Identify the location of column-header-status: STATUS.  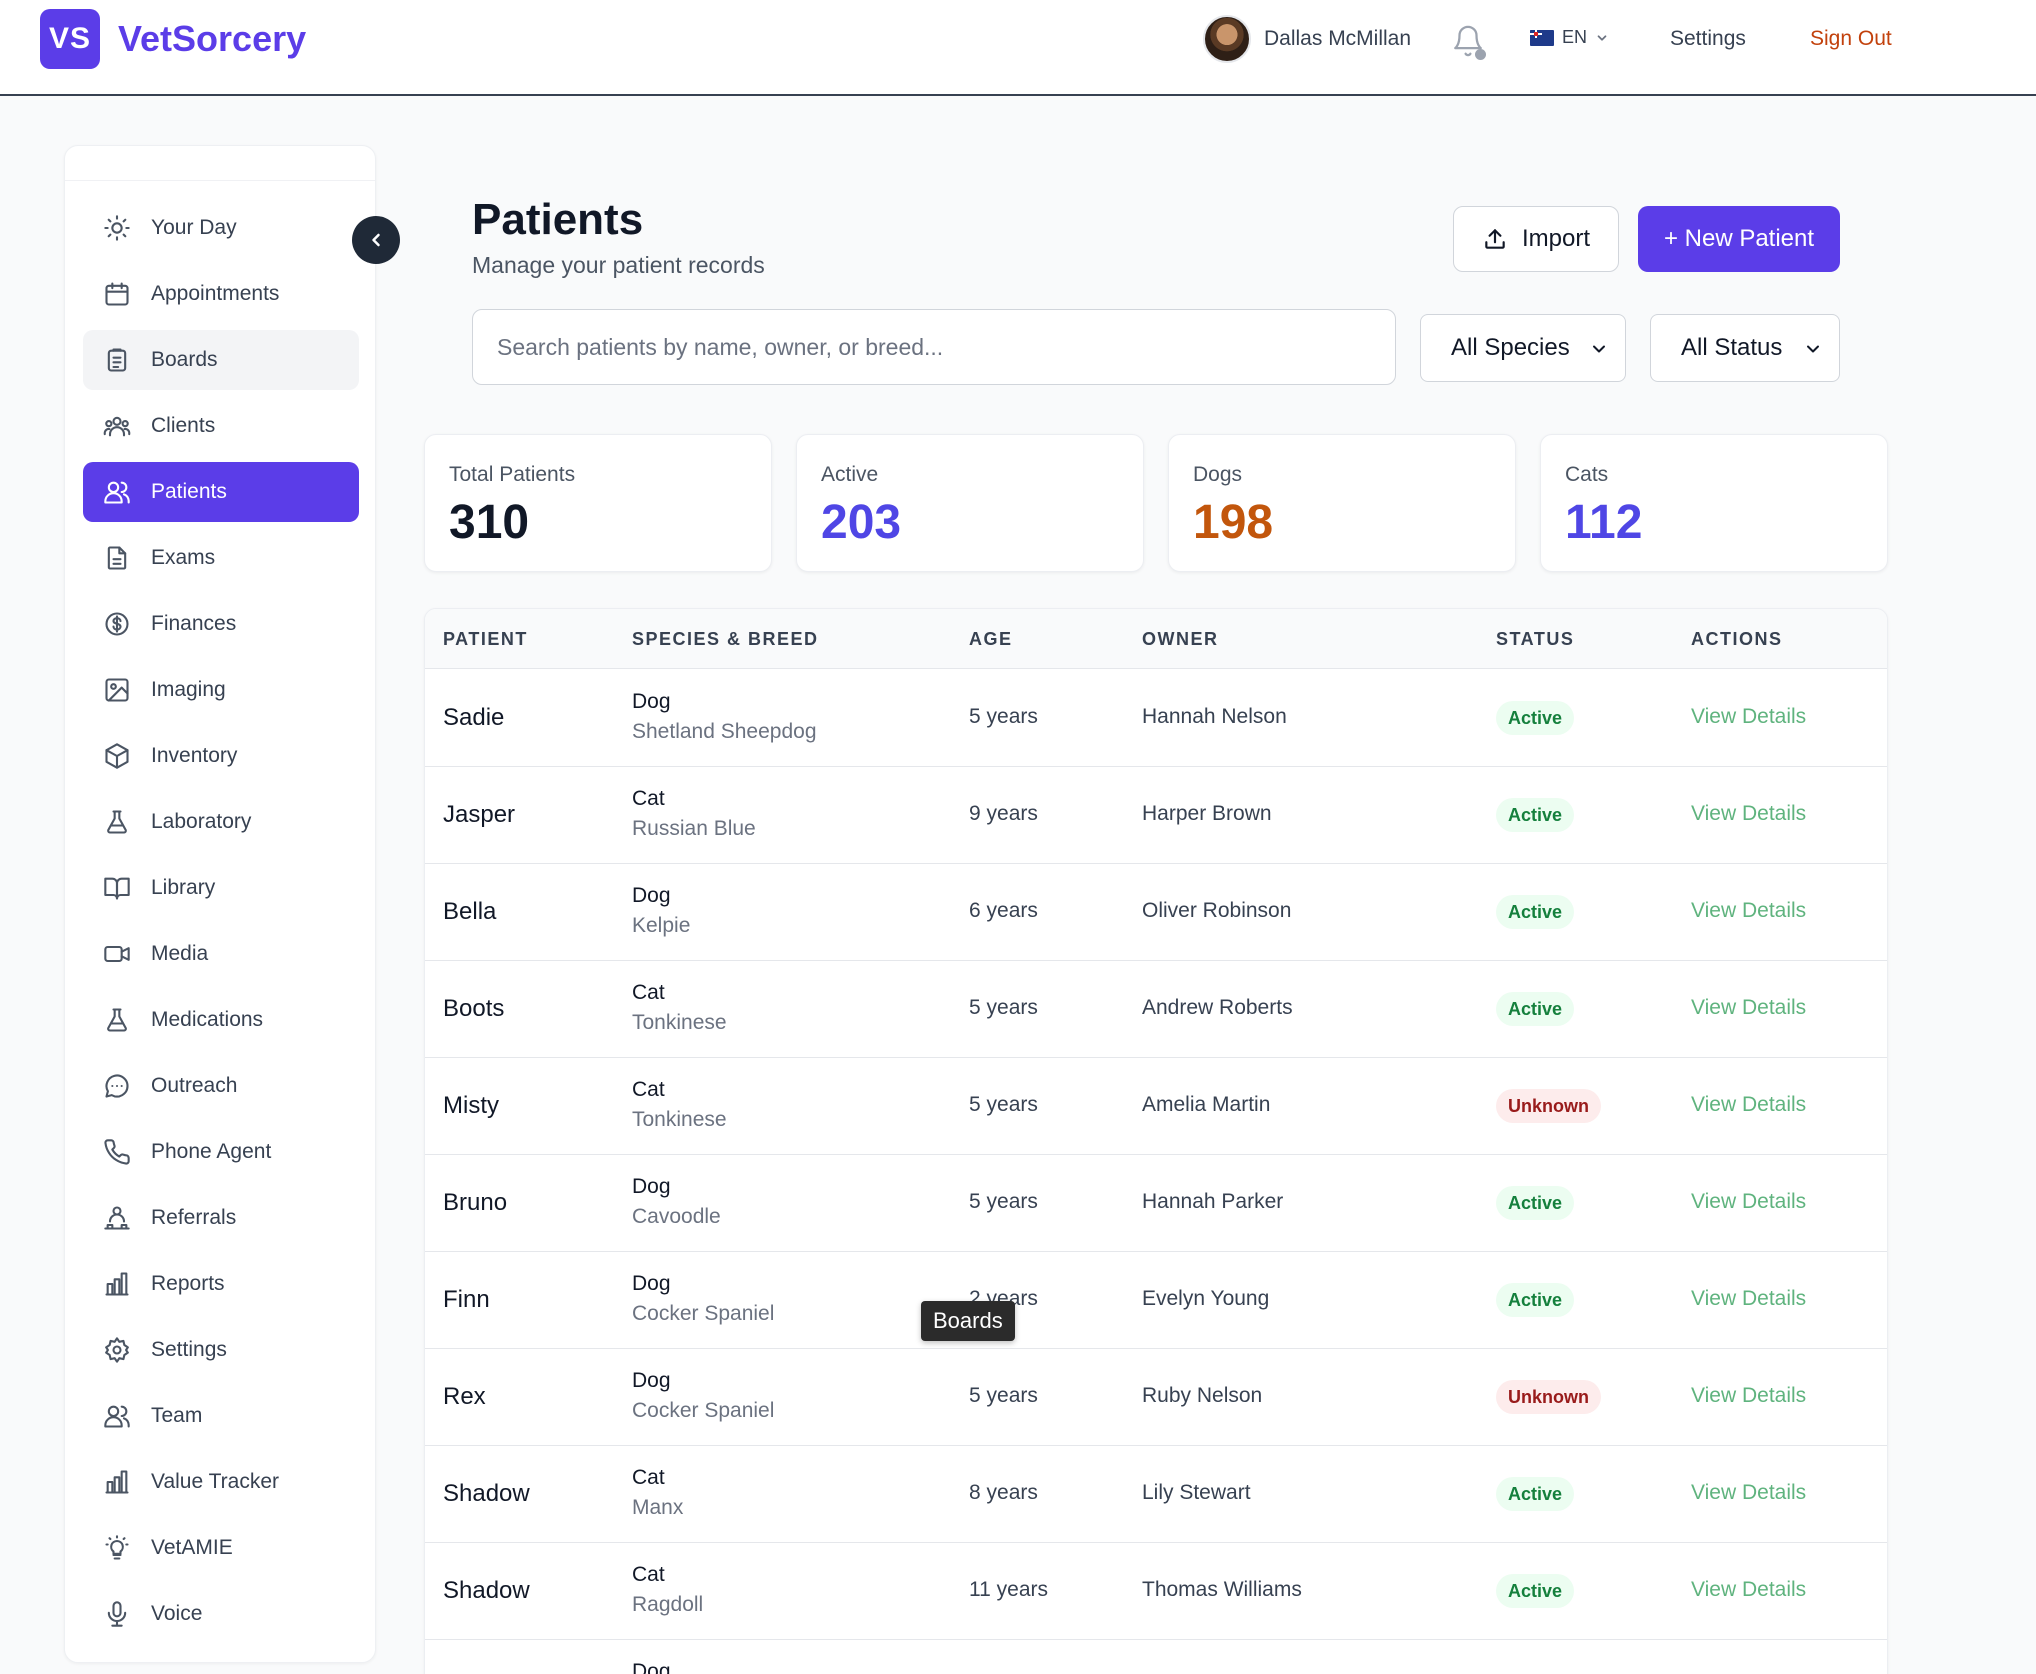
(1535, 639).